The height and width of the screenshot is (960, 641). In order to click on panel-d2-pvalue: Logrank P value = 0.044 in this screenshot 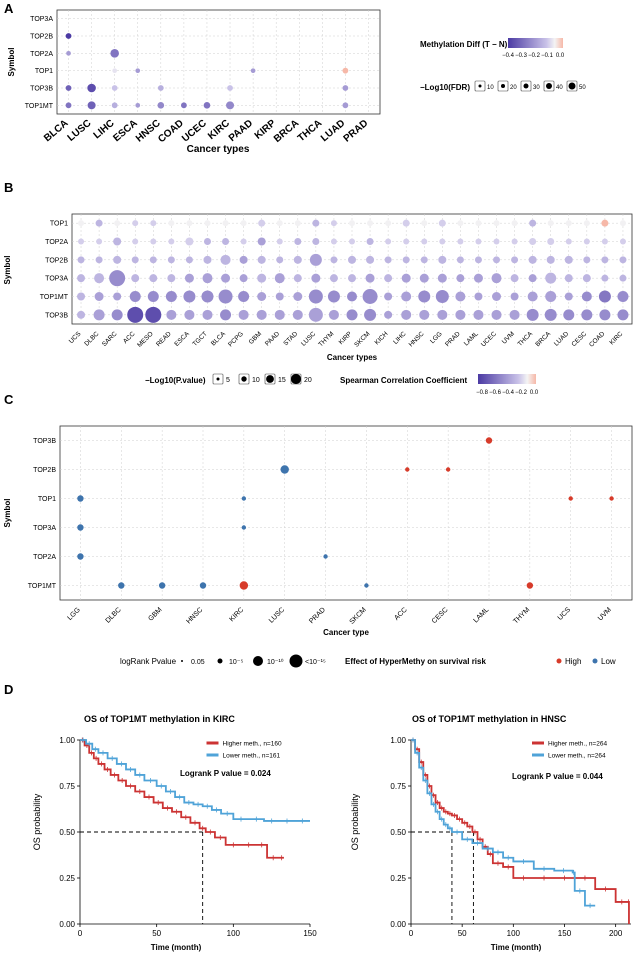, I will do `click(557, 776)`.